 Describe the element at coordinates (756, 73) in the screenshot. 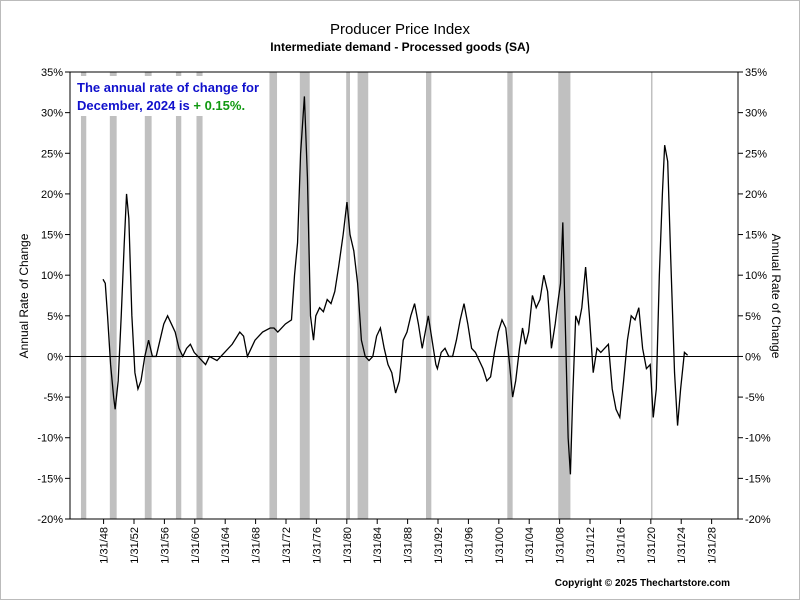

I see `y2-tick-label: 35%` at that location.